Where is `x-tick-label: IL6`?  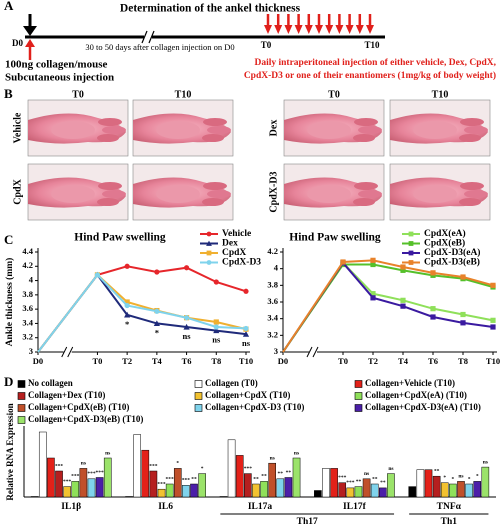 x-tick-label: IL6 is located at coordinates (165, 507).